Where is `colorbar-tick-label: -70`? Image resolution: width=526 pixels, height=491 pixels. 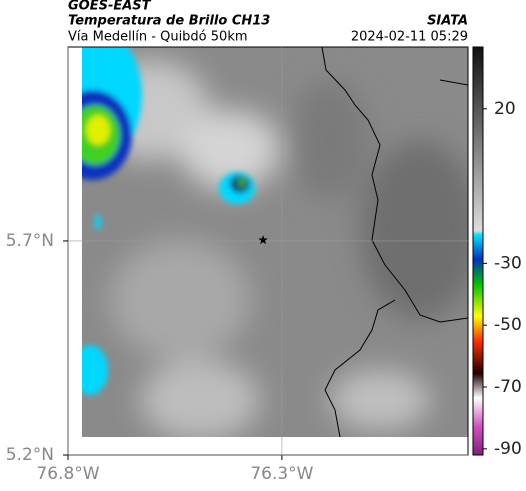 colorbar-tick-label: -70 is located at coordinates (508, 387).